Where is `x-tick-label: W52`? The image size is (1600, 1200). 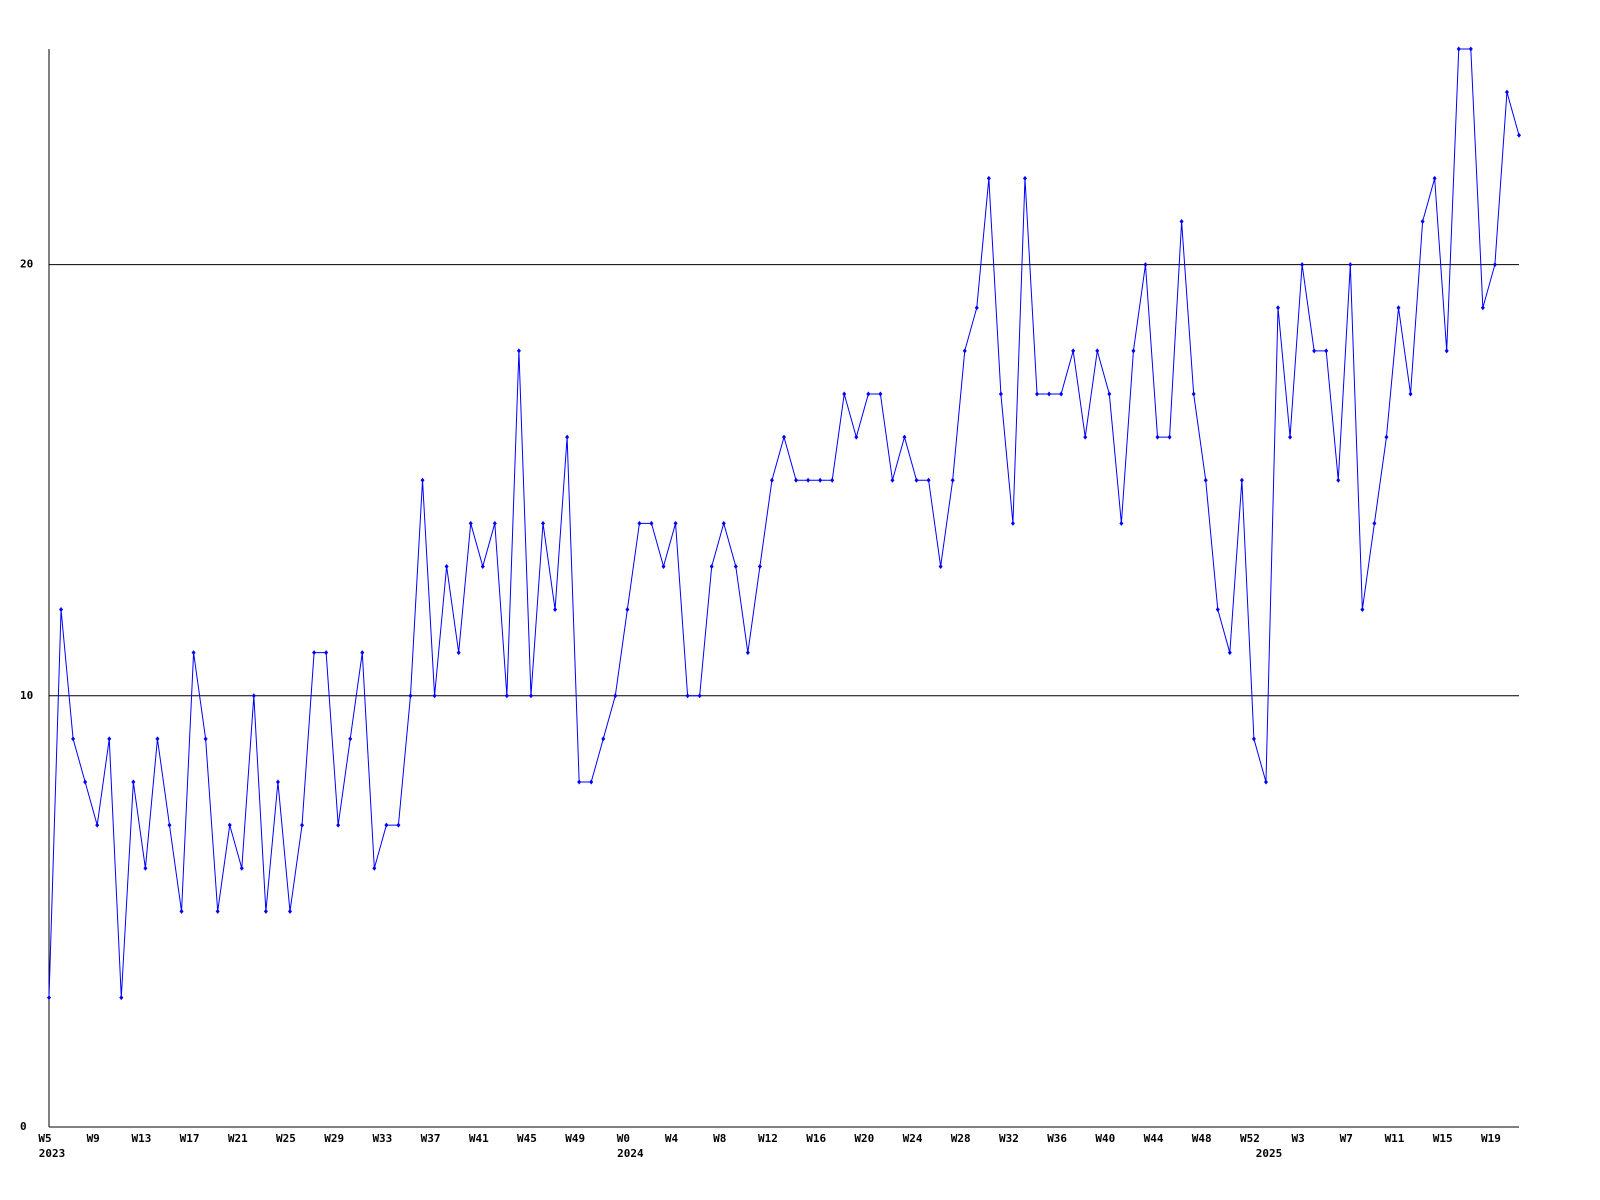 x-tick-label: W52 is located at coordinates (1250, 1138).